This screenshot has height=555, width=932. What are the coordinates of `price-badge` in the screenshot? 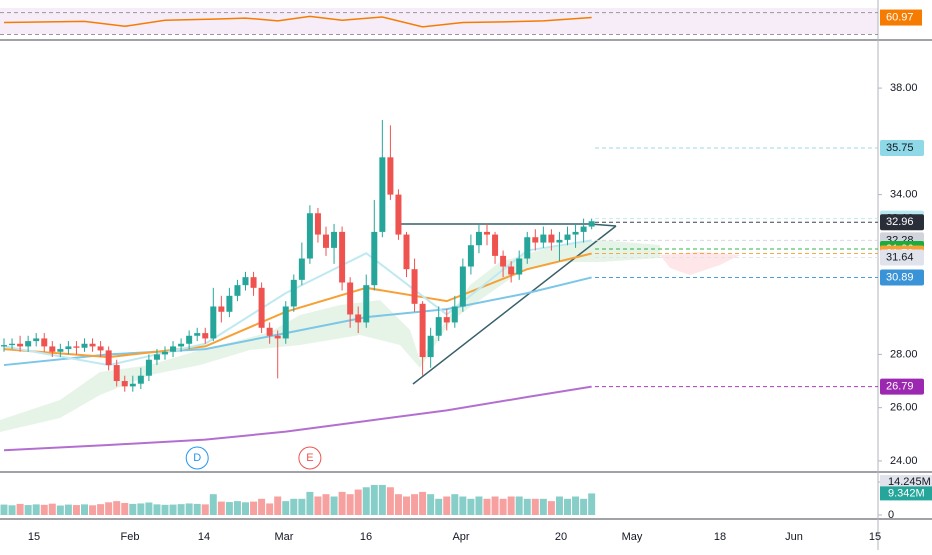 It's located at (902, 222).